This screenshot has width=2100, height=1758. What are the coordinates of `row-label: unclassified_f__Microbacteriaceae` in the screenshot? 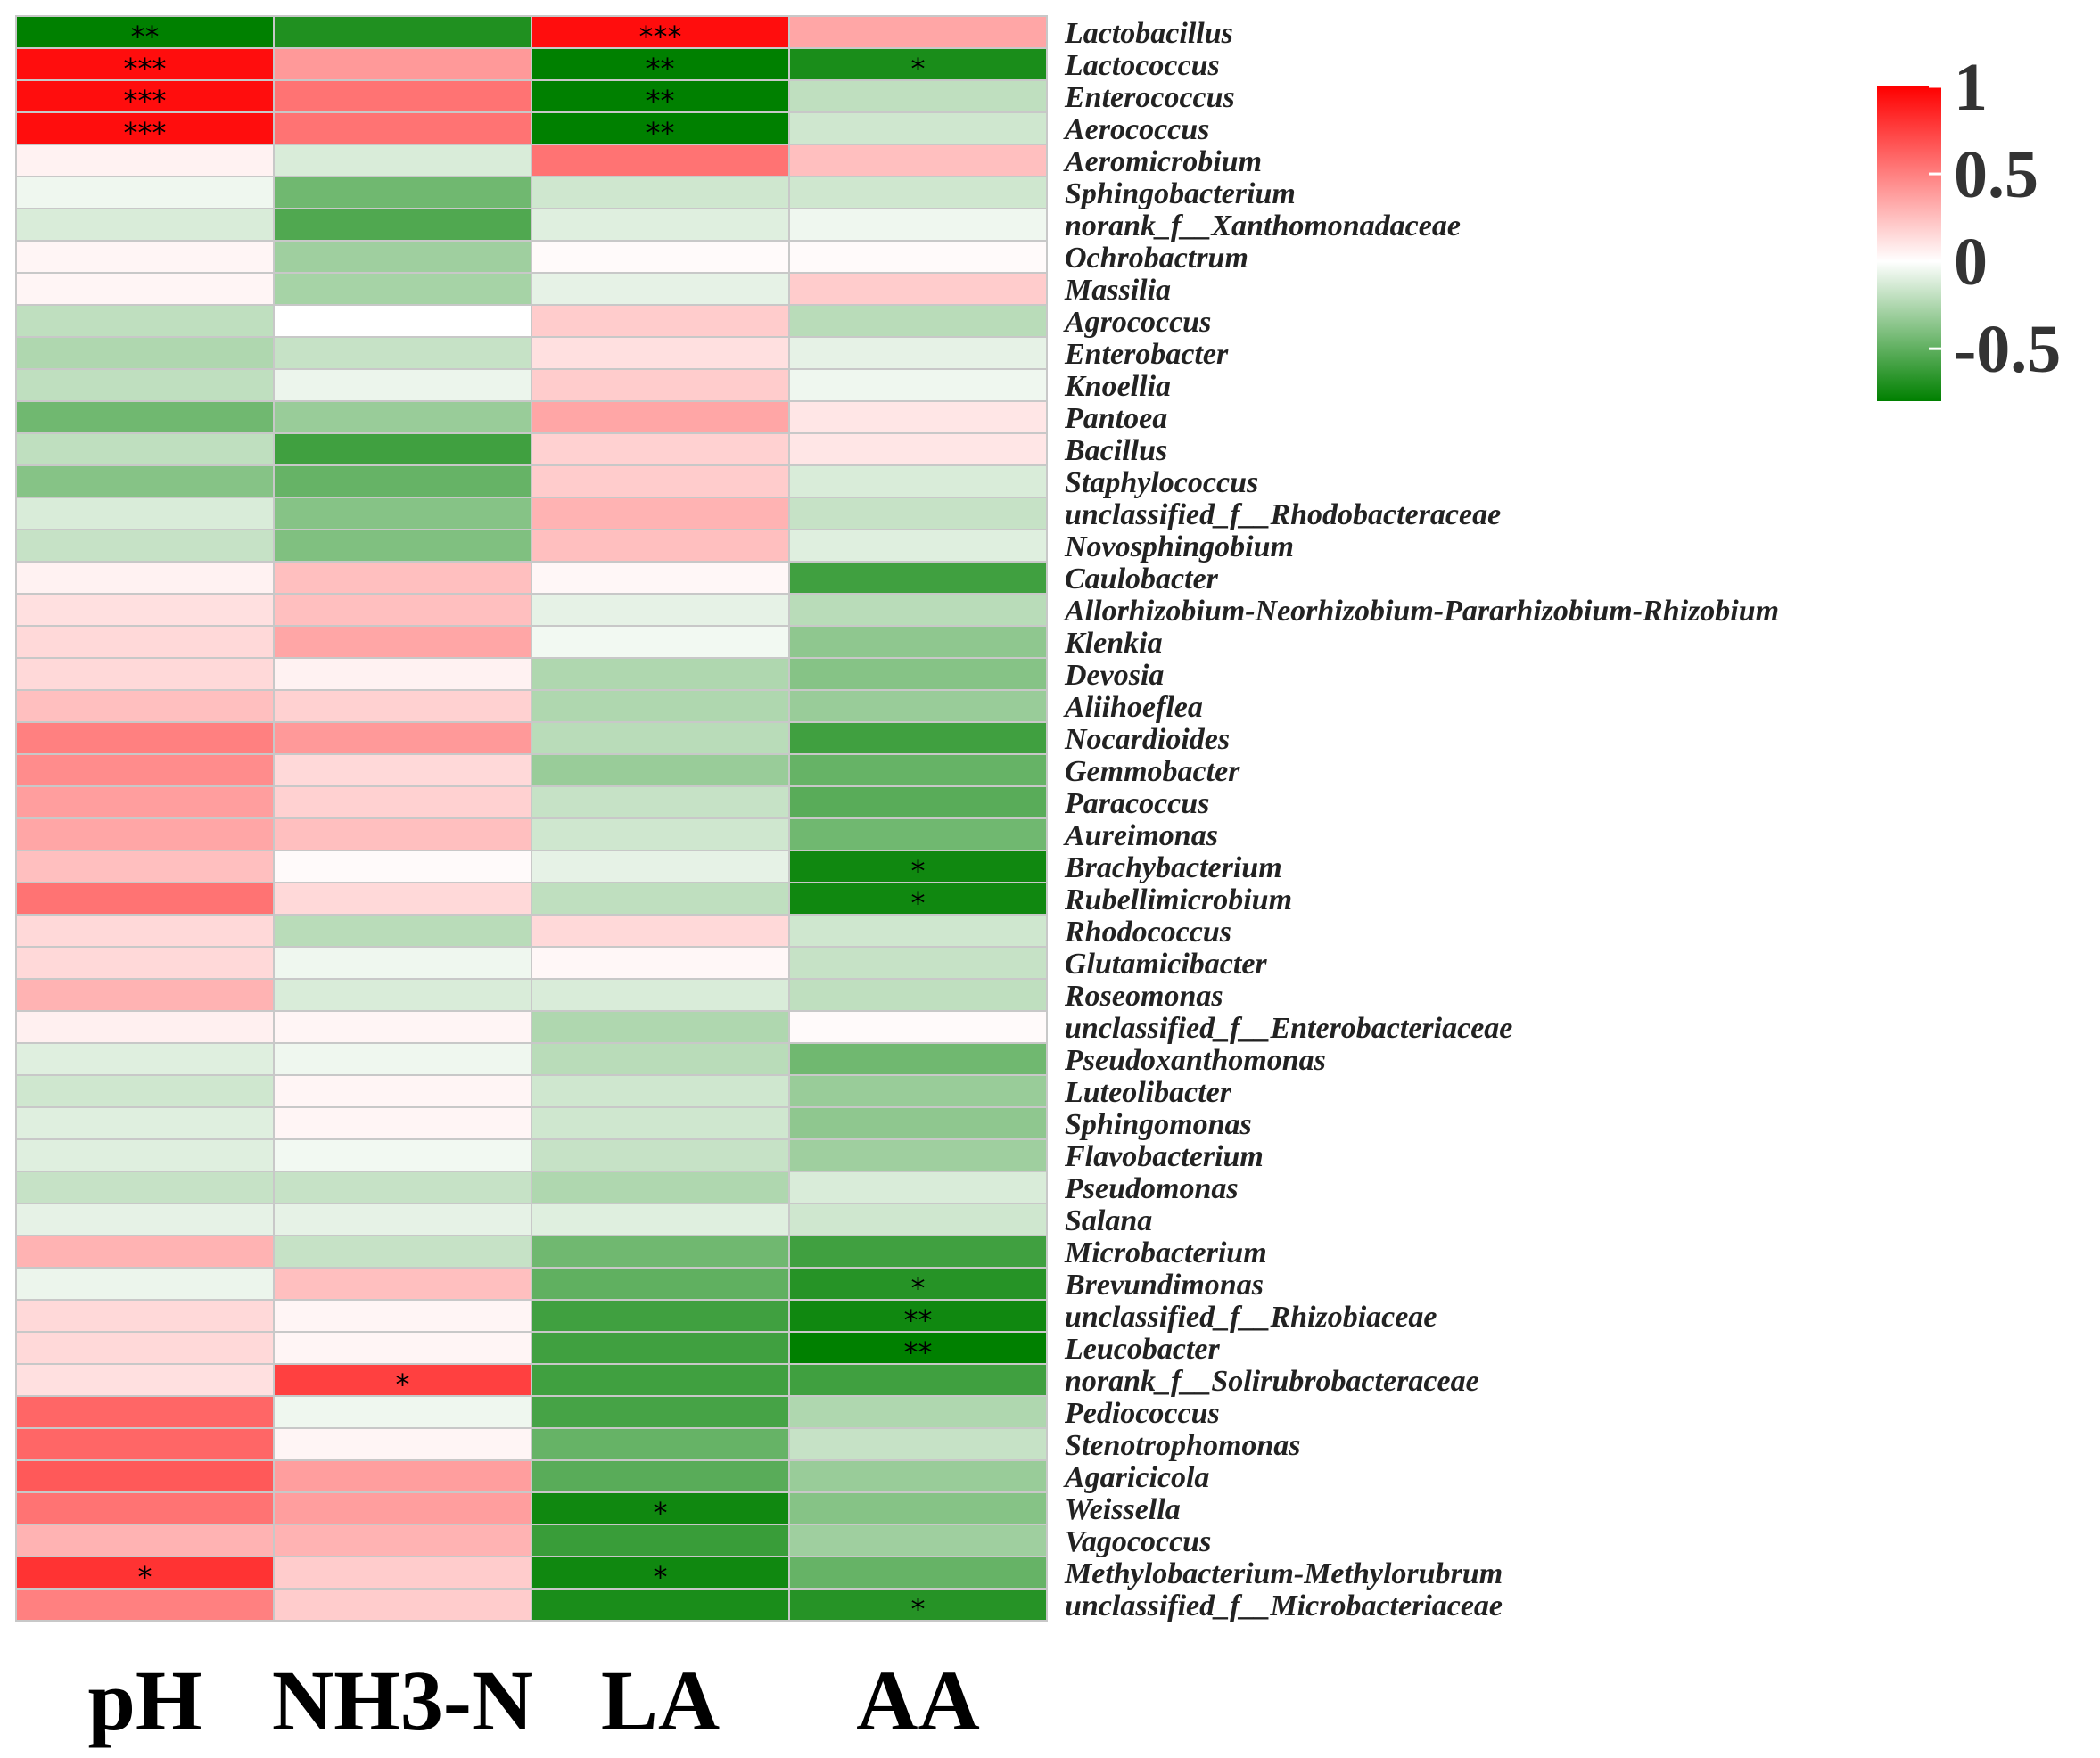 It's located at (1284, 1606).